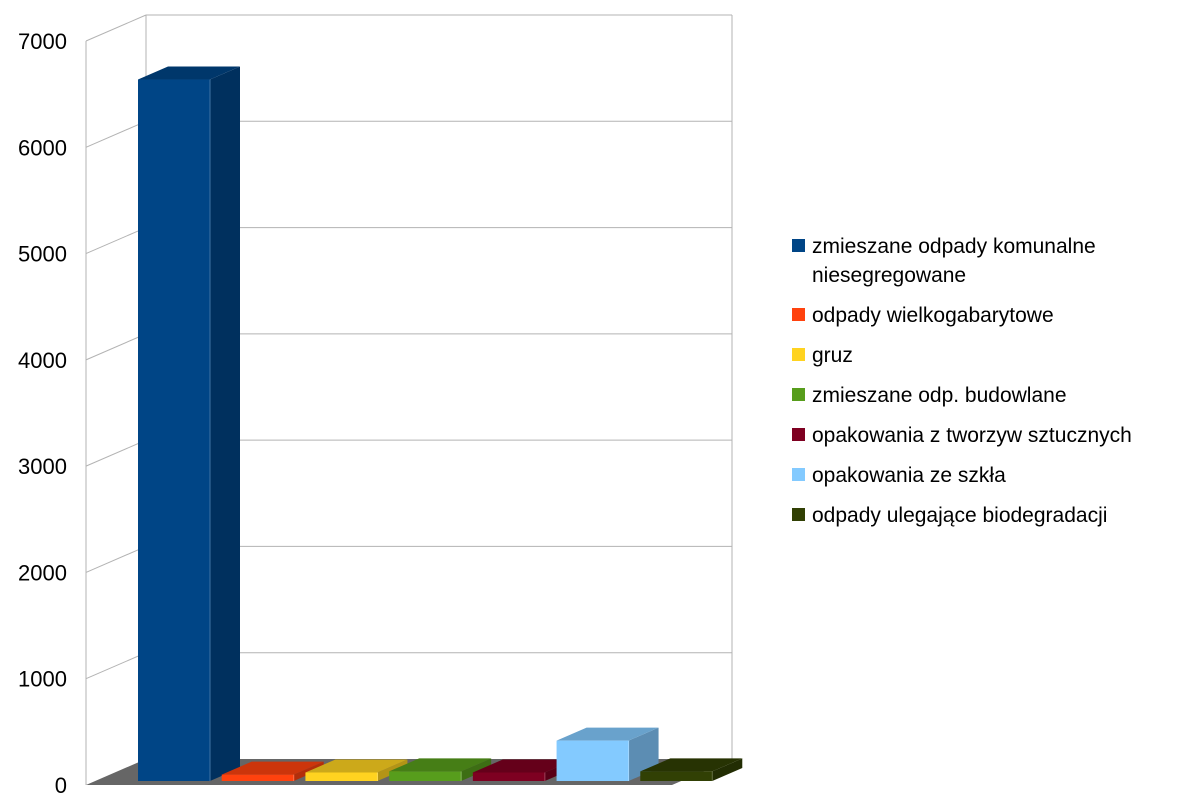 This screenshot has height=799, width=1182. I want to click on legend-item: odpady wielkogabarytowe, so click(985, 315).